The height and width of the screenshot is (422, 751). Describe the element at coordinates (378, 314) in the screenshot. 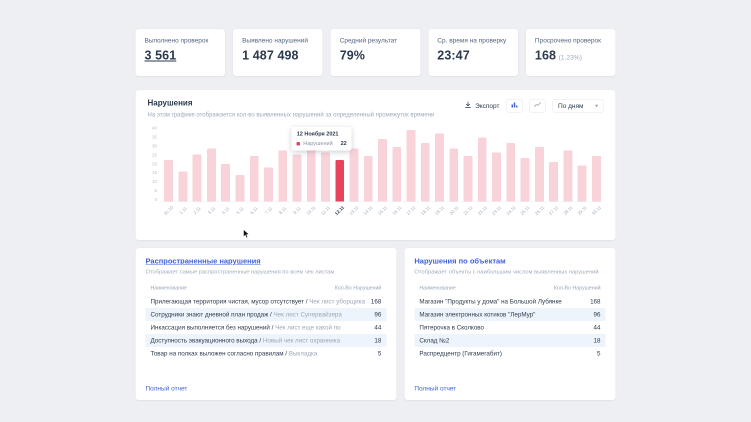

I see `row-count: 96` at that location.